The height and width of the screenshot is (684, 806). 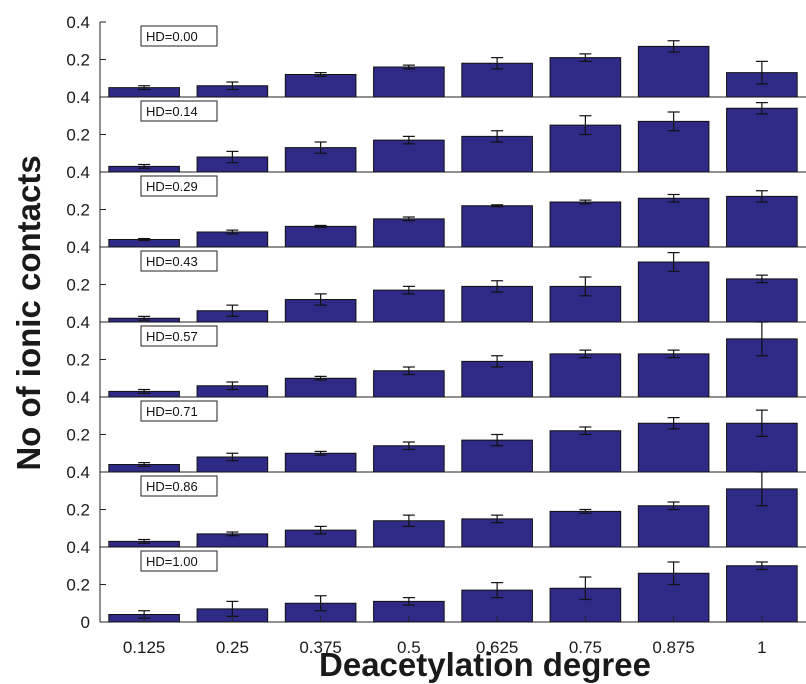 I want to click on x-axis-title: Deacetylation degree, so click(x=485, y=664).